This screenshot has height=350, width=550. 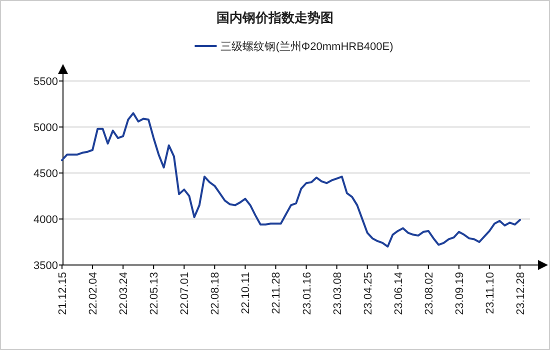 I want to click on chart-title: 国内钢价指数走势图, so click(x=275, y=17).